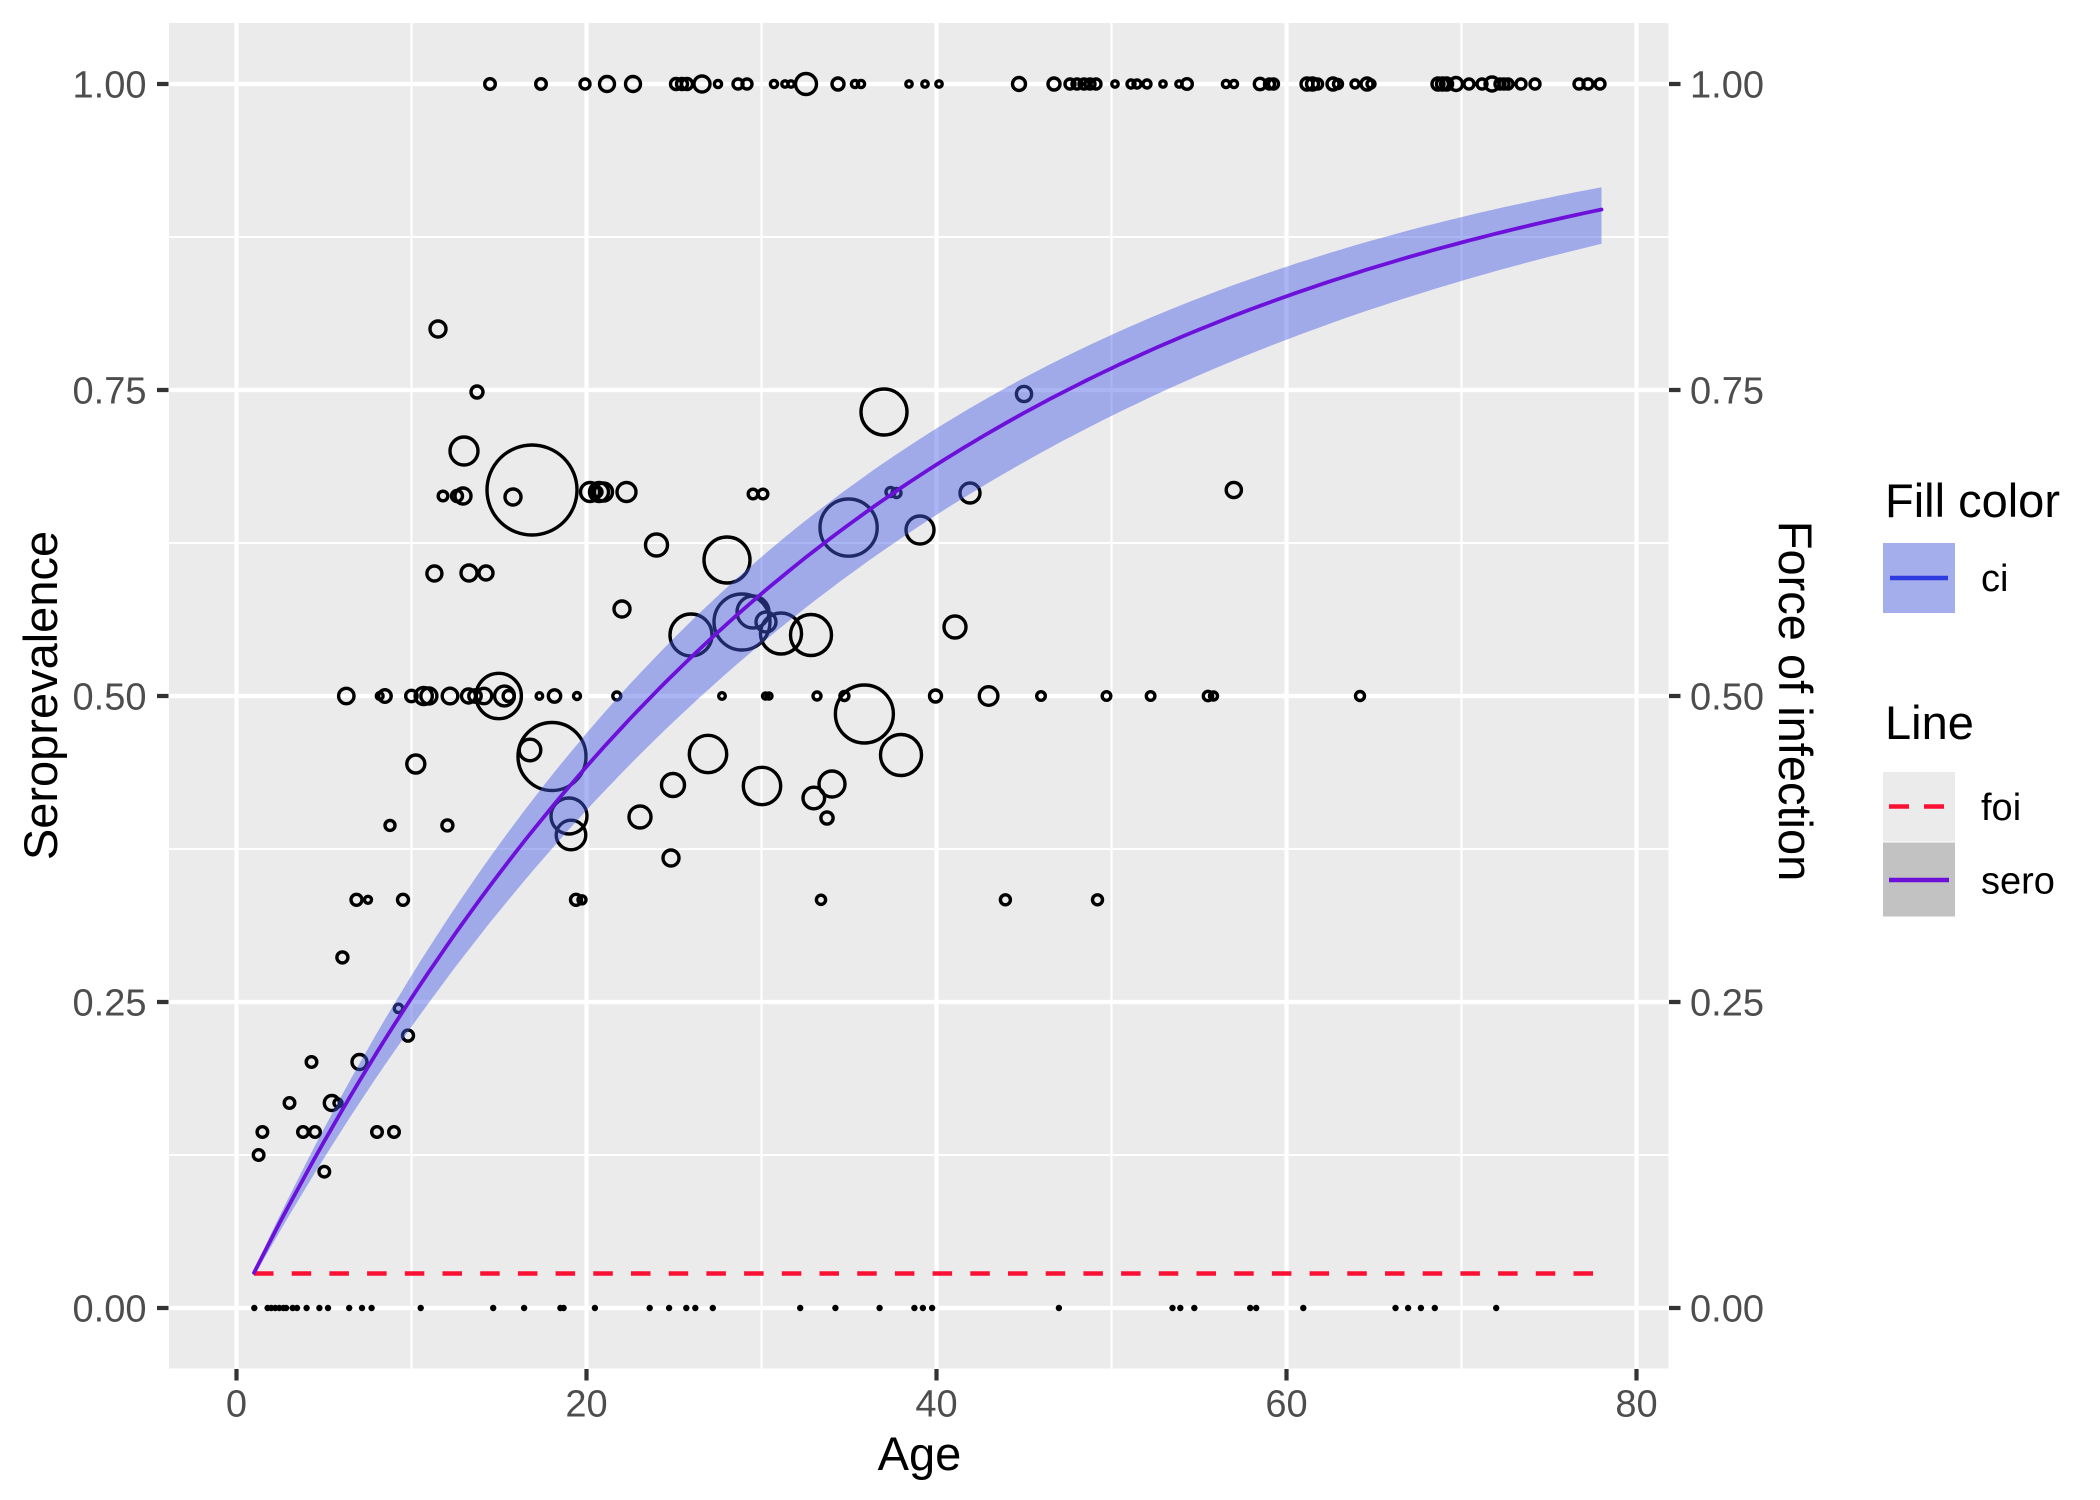 The width and height of the screenshot is (2100, 1500). Describe the element at coordinates (1636, 1405) in the screenshot. I see `svg-text: 80` at that location.